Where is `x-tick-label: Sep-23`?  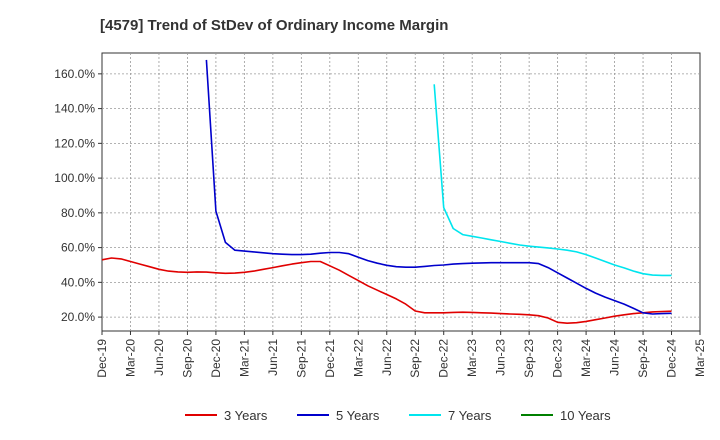
x-tick-label: Sep-23 is located at coordinates (529, 358).